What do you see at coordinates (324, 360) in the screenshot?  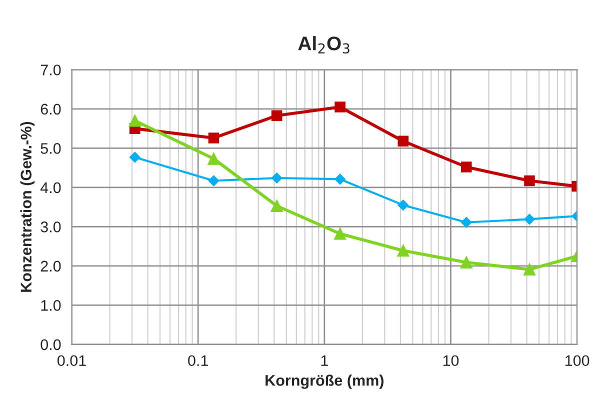 I see `x-tick-label: 1` at bounding box center [324, 360].